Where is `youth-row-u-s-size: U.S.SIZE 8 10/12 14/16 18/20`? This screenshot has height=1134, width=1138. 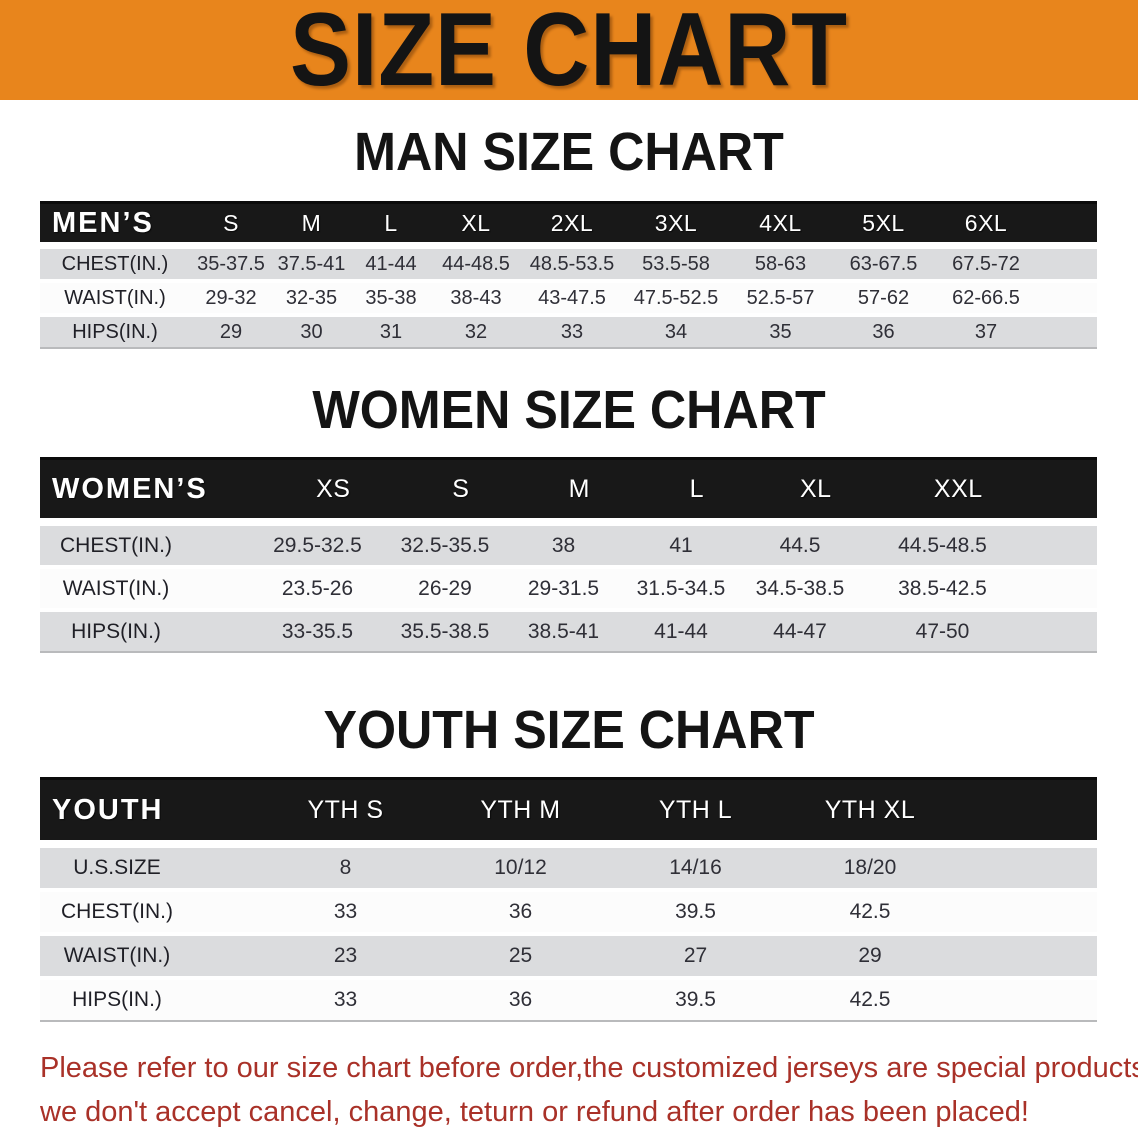 youth-row-u-s-size: U.S.SIZE 8 10/12 14/16 18/20 is located at coordinates (568, 868).